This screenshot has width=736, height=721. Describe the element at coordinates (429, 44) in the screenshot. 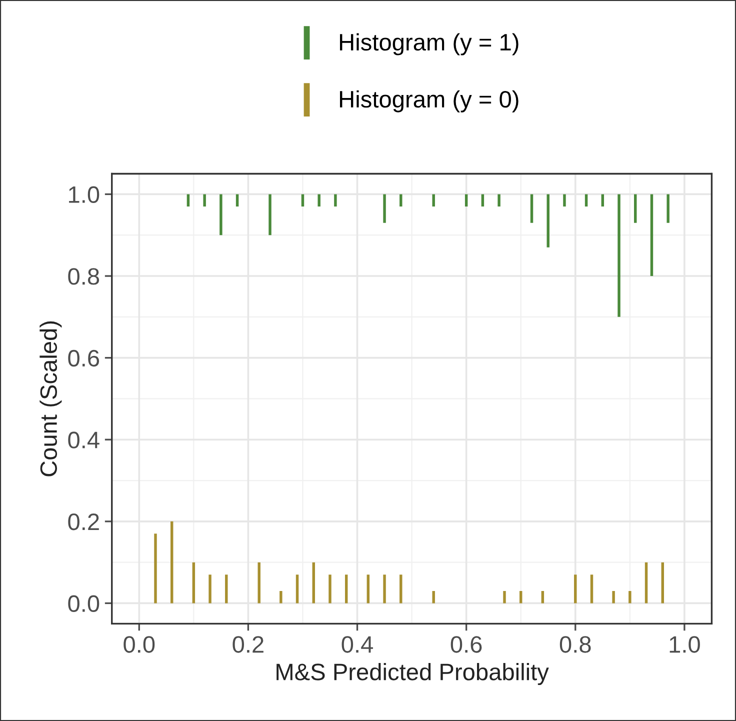

I see `legend-label: Histogram (y = 1)` at that location.